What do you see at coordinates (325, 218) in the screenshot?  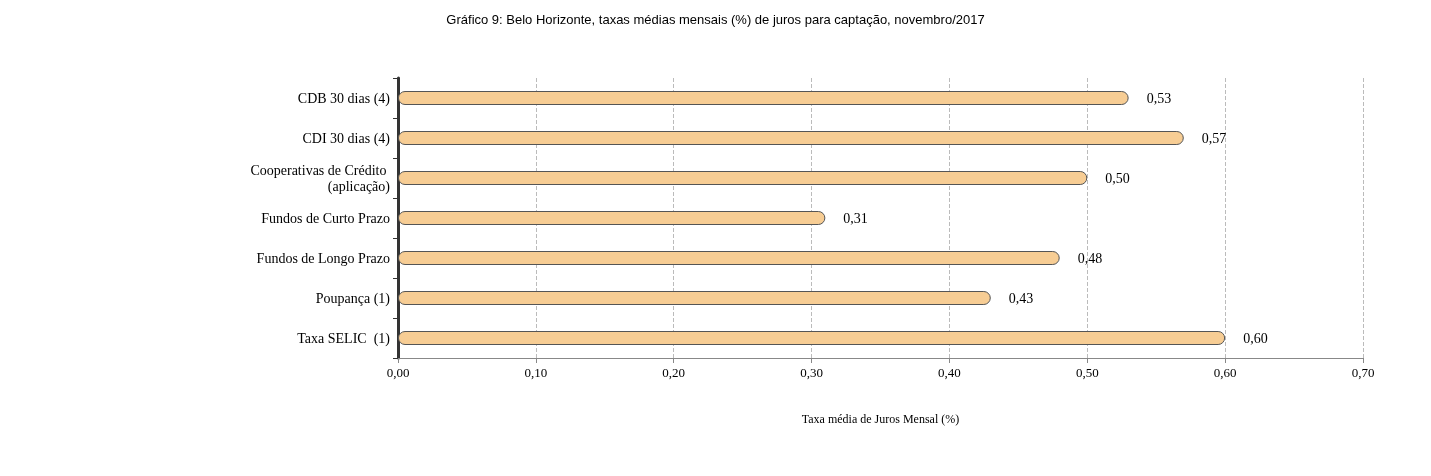 I see `y-tick-label: Fundos de Curto Prazo` at bounding box center [325, 218].